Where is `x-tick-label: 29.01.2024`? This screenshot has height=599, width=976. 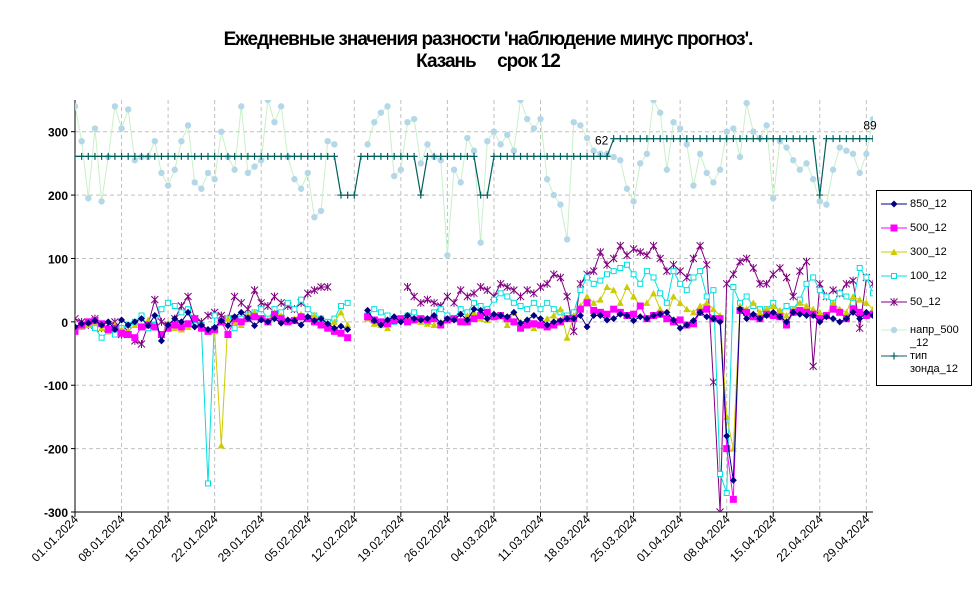
x-tick-label: 29.01.2024 is located at coordinates (241, 538).